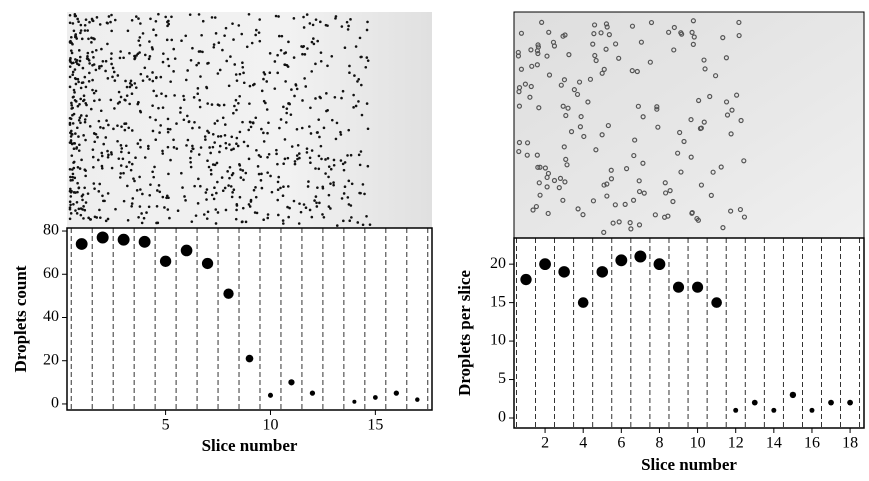 The image size is (869, 481). What do you see at coordinates (698, 443) in the screenshot?
I see `x-tick-label: 10` at bounding box center [698, 443].